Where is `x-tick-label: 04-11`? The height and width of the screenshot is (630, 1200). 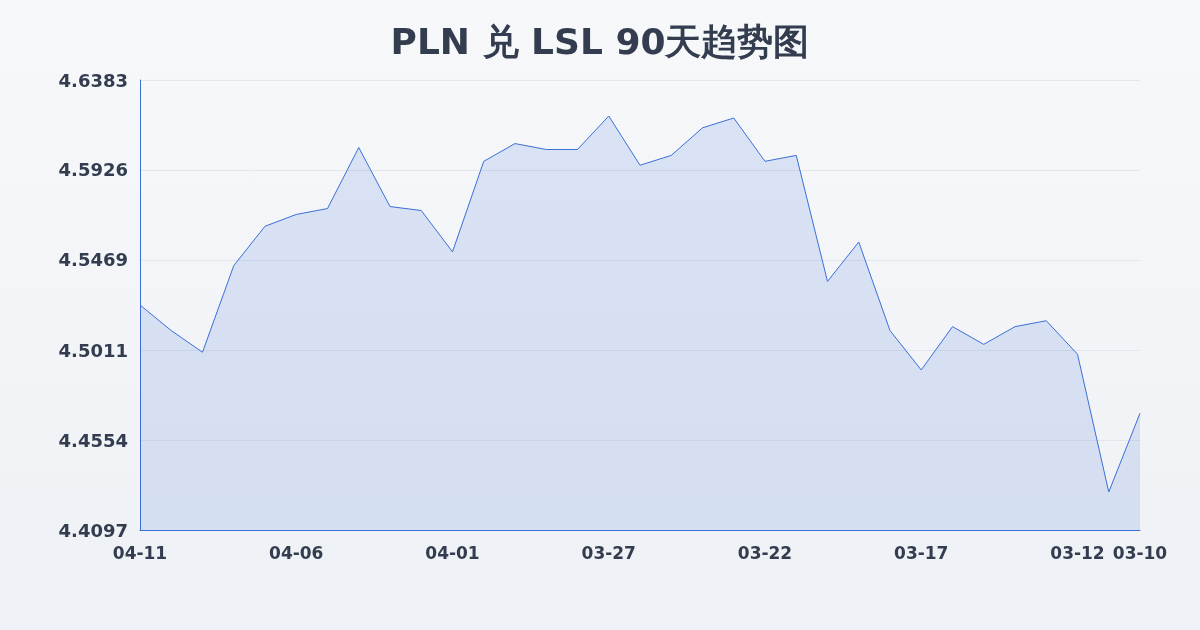 x-tick-label: 04-11 is located at coordinates (140, 552).